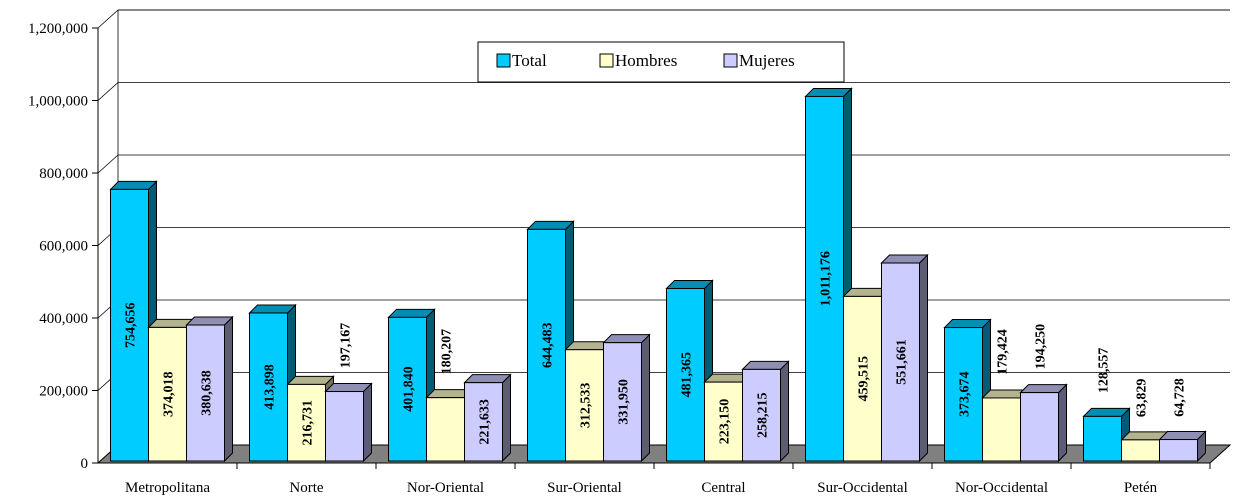 This screenshot has height=504, width=1234. What do you see at coordinates (1001, 488) in the screenshot?
I see `x-tick-label: Nor-Occidental` at bounding box center [1001, 488].